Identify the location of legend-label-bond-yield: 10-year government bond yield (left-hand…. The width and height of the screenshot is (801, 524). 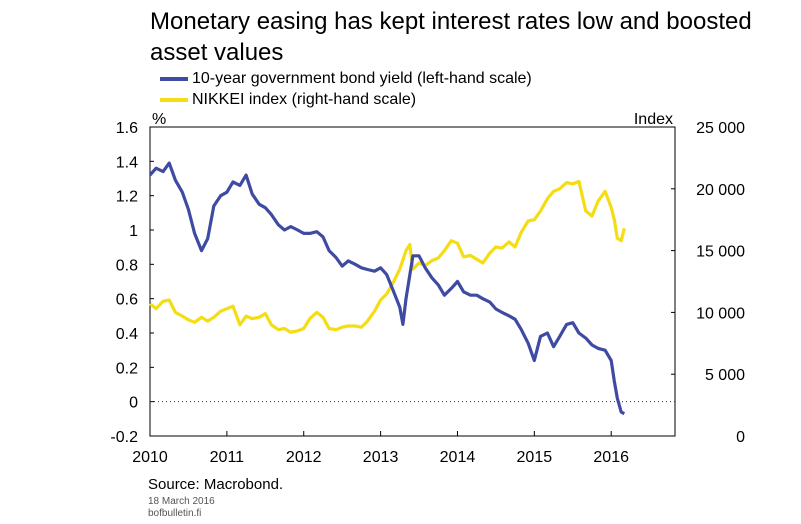
(362, 78).